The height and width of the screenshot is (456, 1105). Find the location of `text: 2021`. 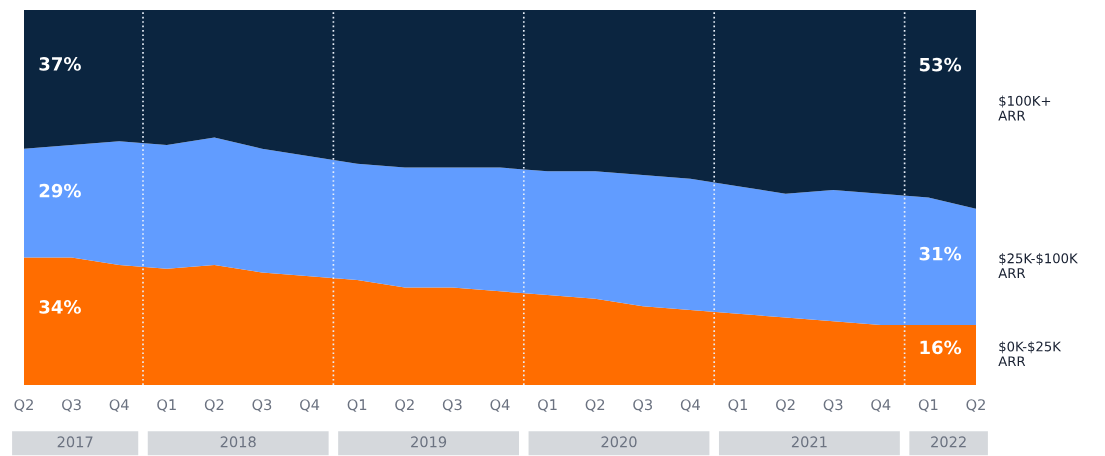

text: 2021 is located at coordinates (809, 442).